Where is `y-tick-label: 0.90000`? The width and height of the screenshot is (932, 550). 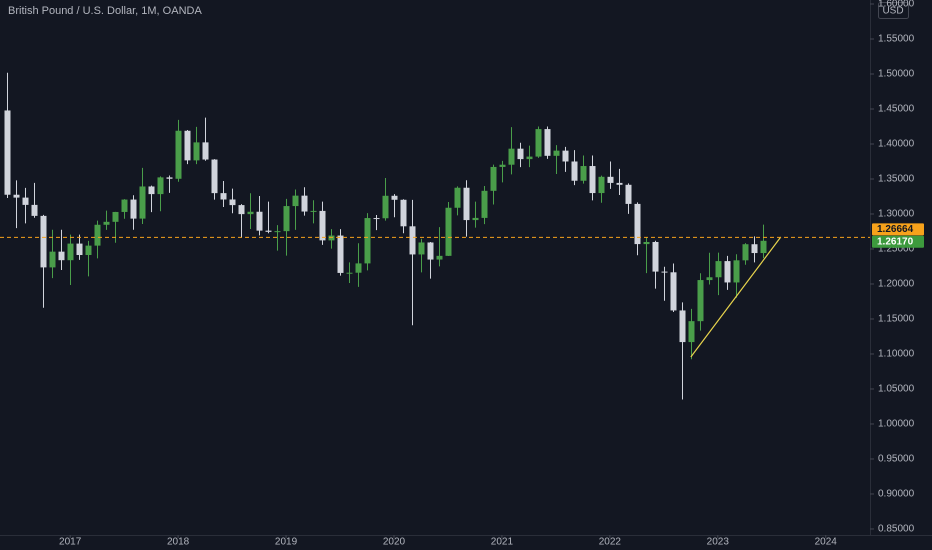
y-tick-label: 0.90000 is located at coordinates (896, 494).